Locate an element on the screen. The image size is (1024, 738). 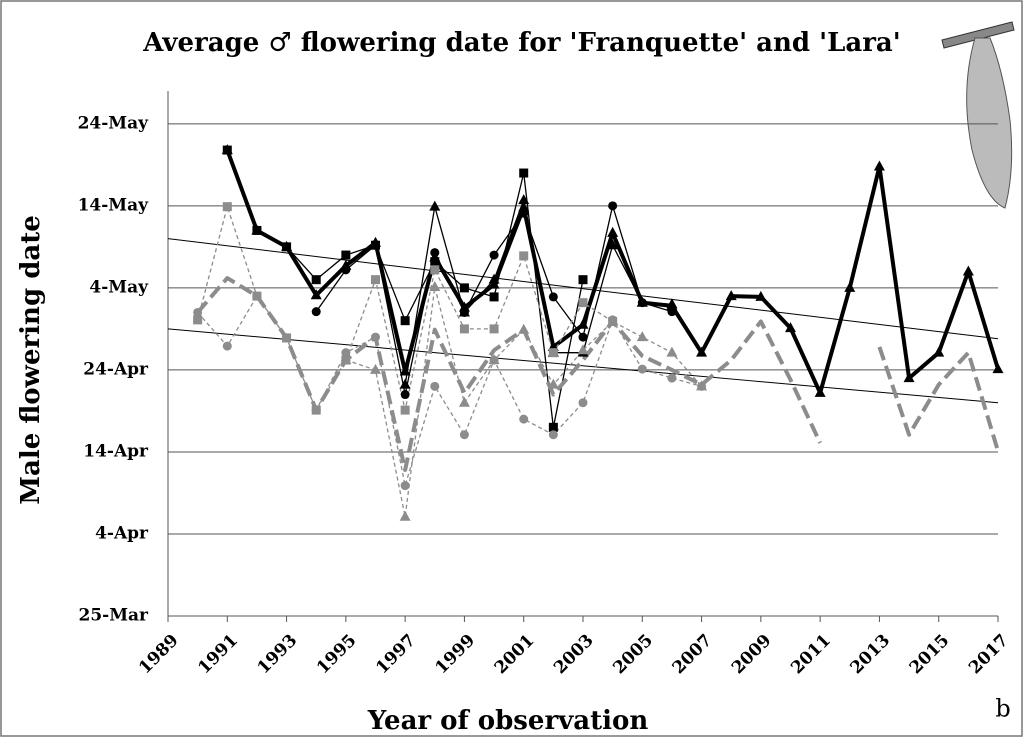
series-line is located at coordinates (538, 292).